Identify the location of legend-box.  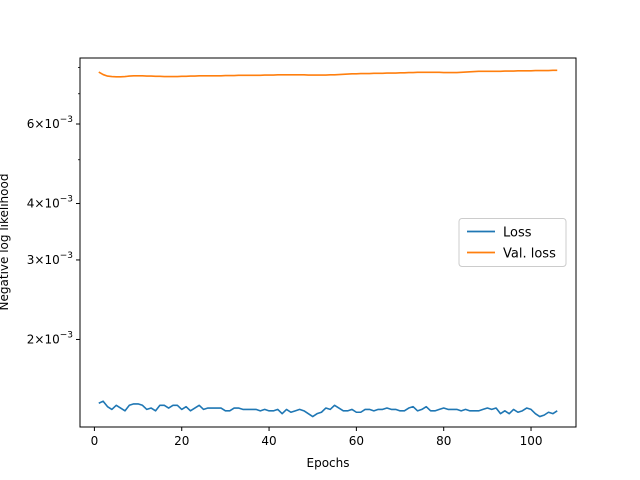
(512, 242).